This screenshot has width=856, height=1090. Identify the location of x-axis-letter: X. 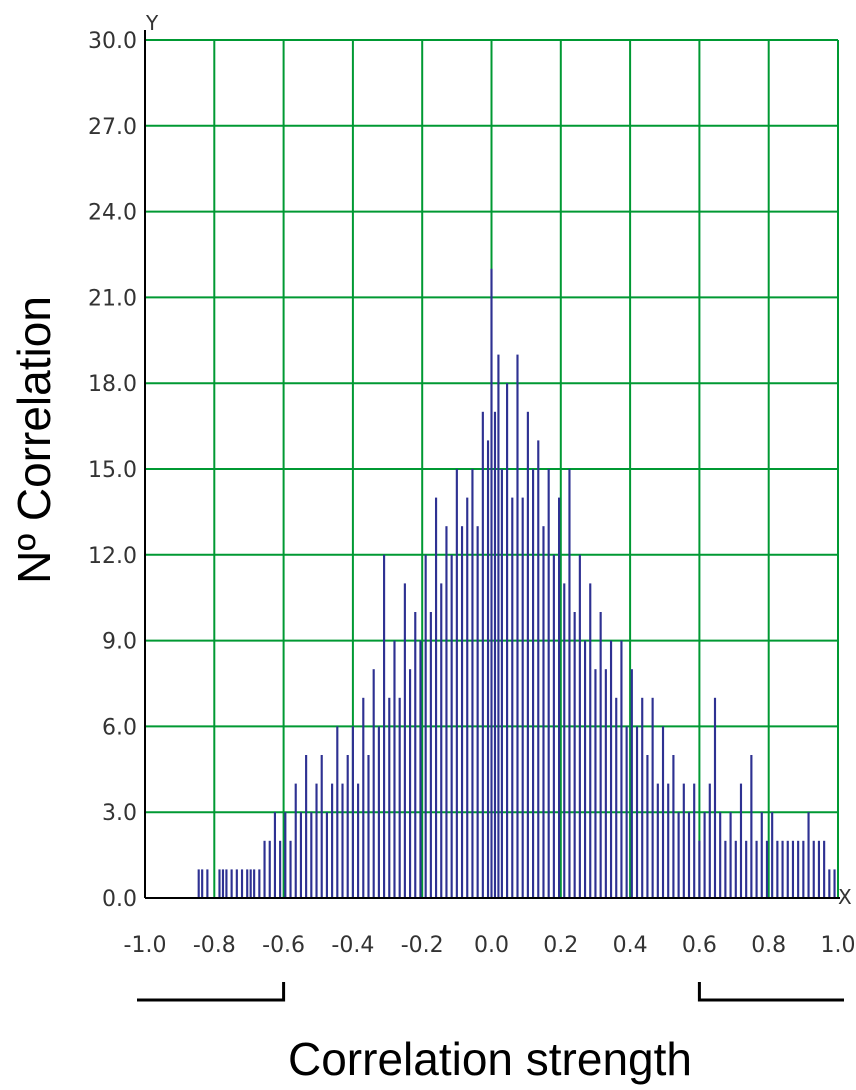
(845, 897).